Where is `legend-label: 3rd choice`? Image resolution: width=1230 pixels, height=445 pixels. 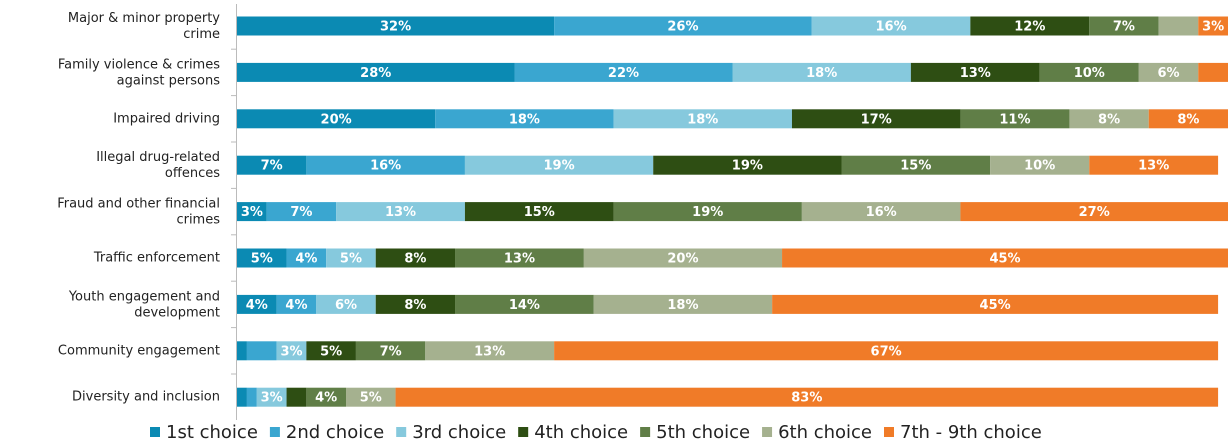
legend-label: 3rd choice is located at coordinates (459, 432).